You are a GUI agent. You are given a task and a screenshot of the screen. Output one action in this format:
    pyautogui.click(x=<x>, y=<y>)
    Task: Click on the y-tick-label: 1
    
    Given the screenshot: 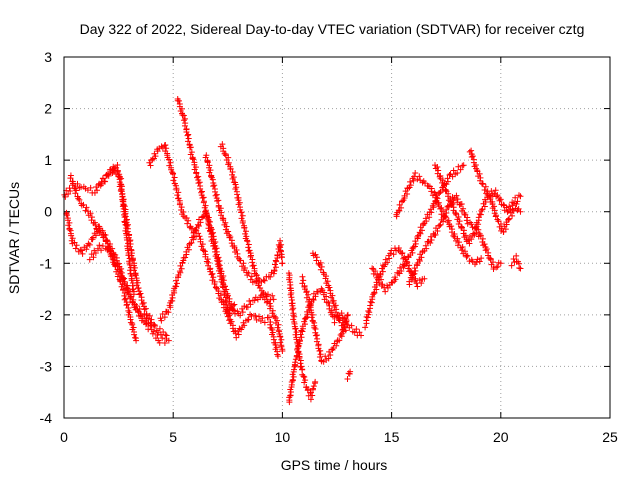 What is the action you would take?
    pyautogui.click(x=48, y=160)
    